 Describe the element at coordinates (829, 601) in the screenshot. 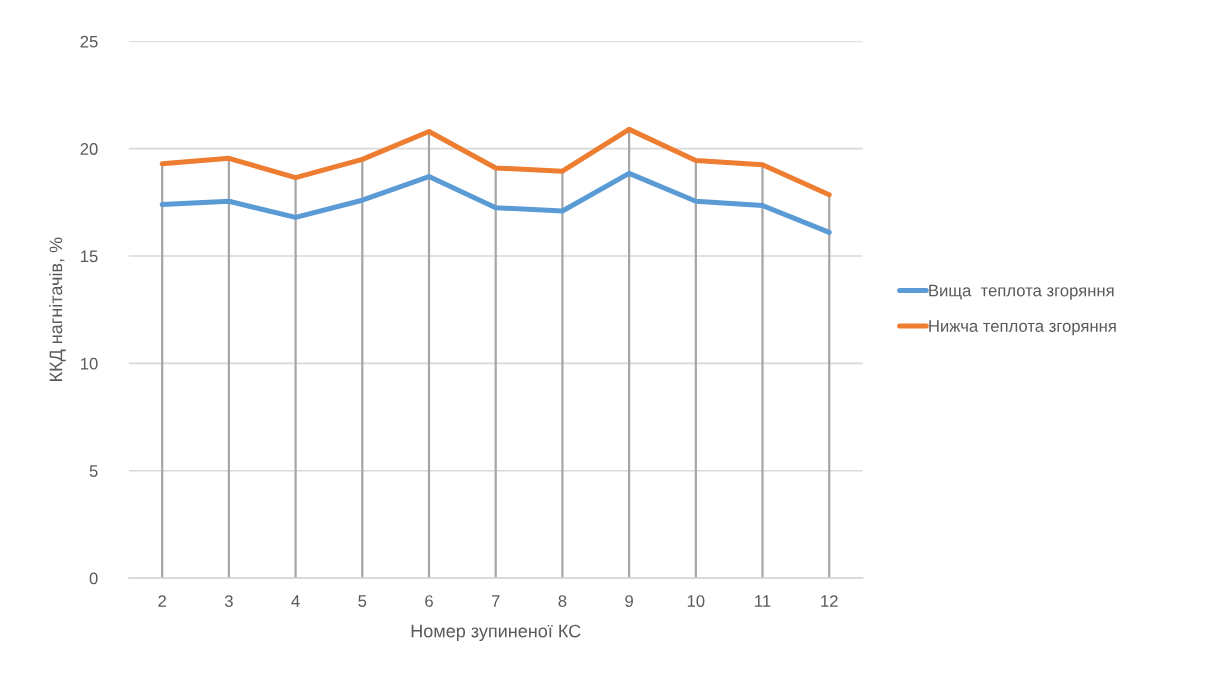

I see `x-tick-label: 12` at that location.